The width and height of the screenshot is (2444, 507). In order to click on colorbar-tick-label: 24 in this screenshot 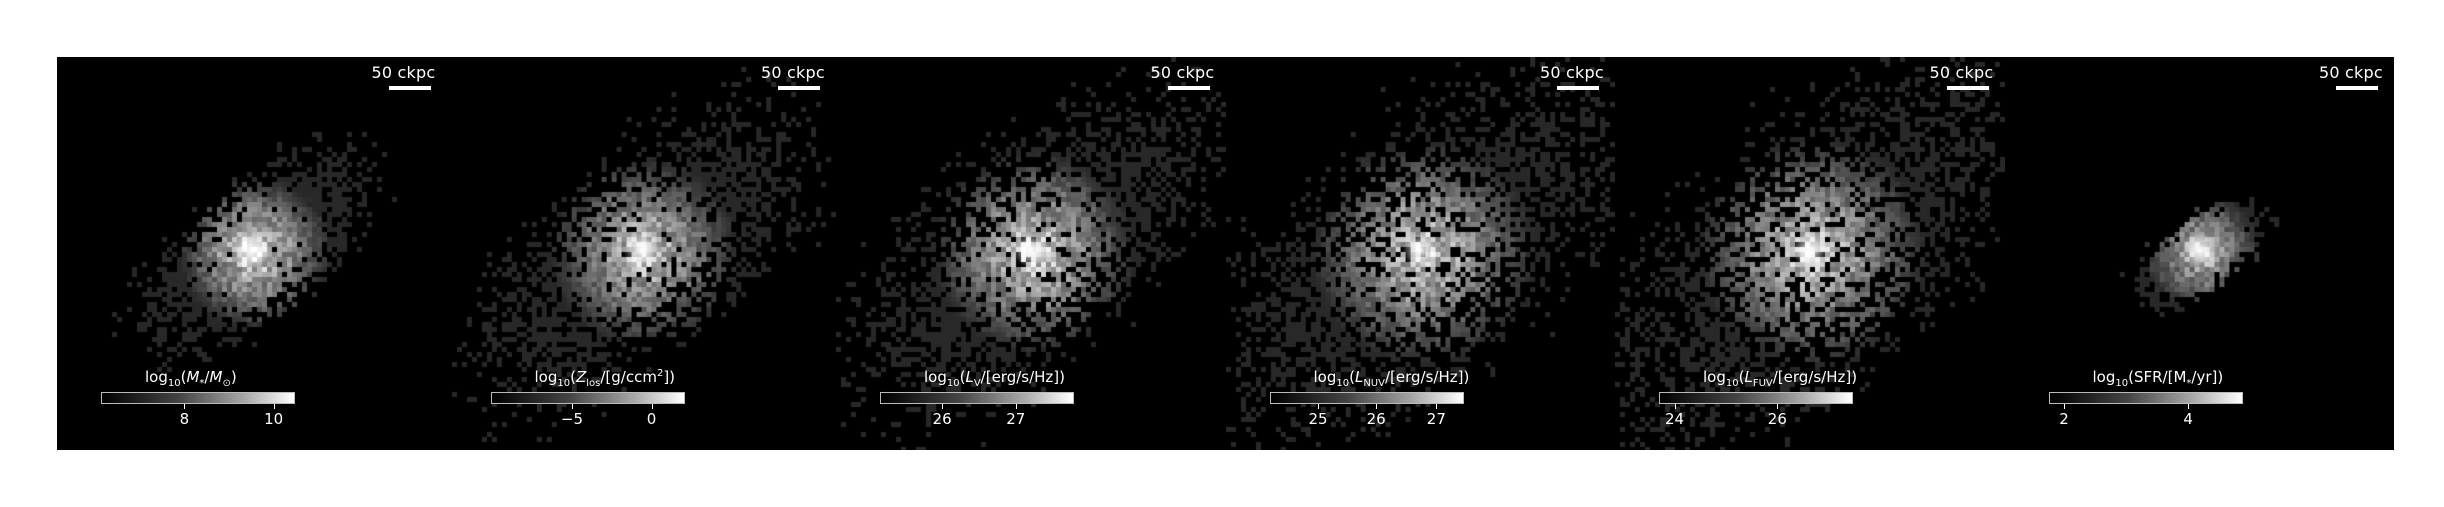, I will do `click(1674, 419)`.